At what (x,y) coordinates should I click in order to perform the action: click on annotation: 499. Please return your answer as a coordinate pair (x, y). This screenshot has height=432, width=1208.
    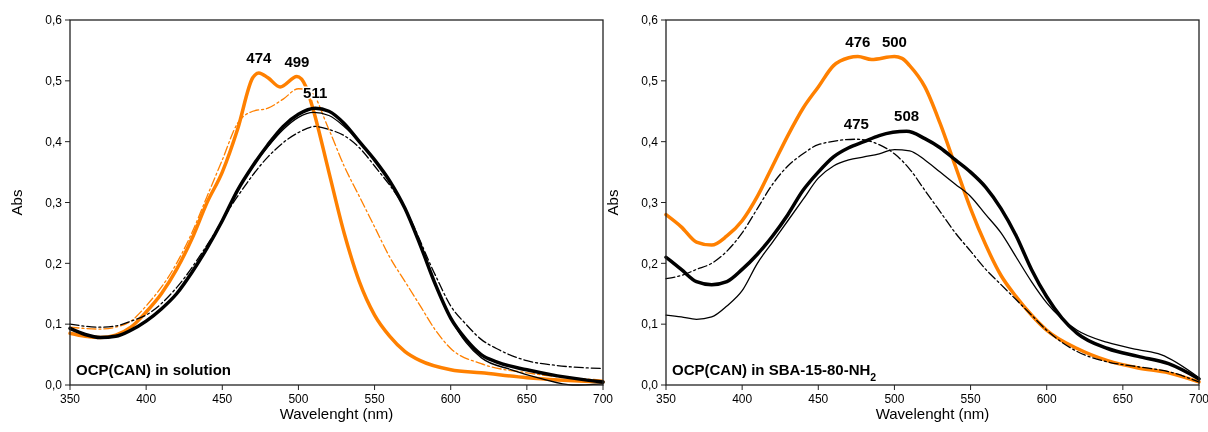
    Looking at the image, I should click on (297, 61).